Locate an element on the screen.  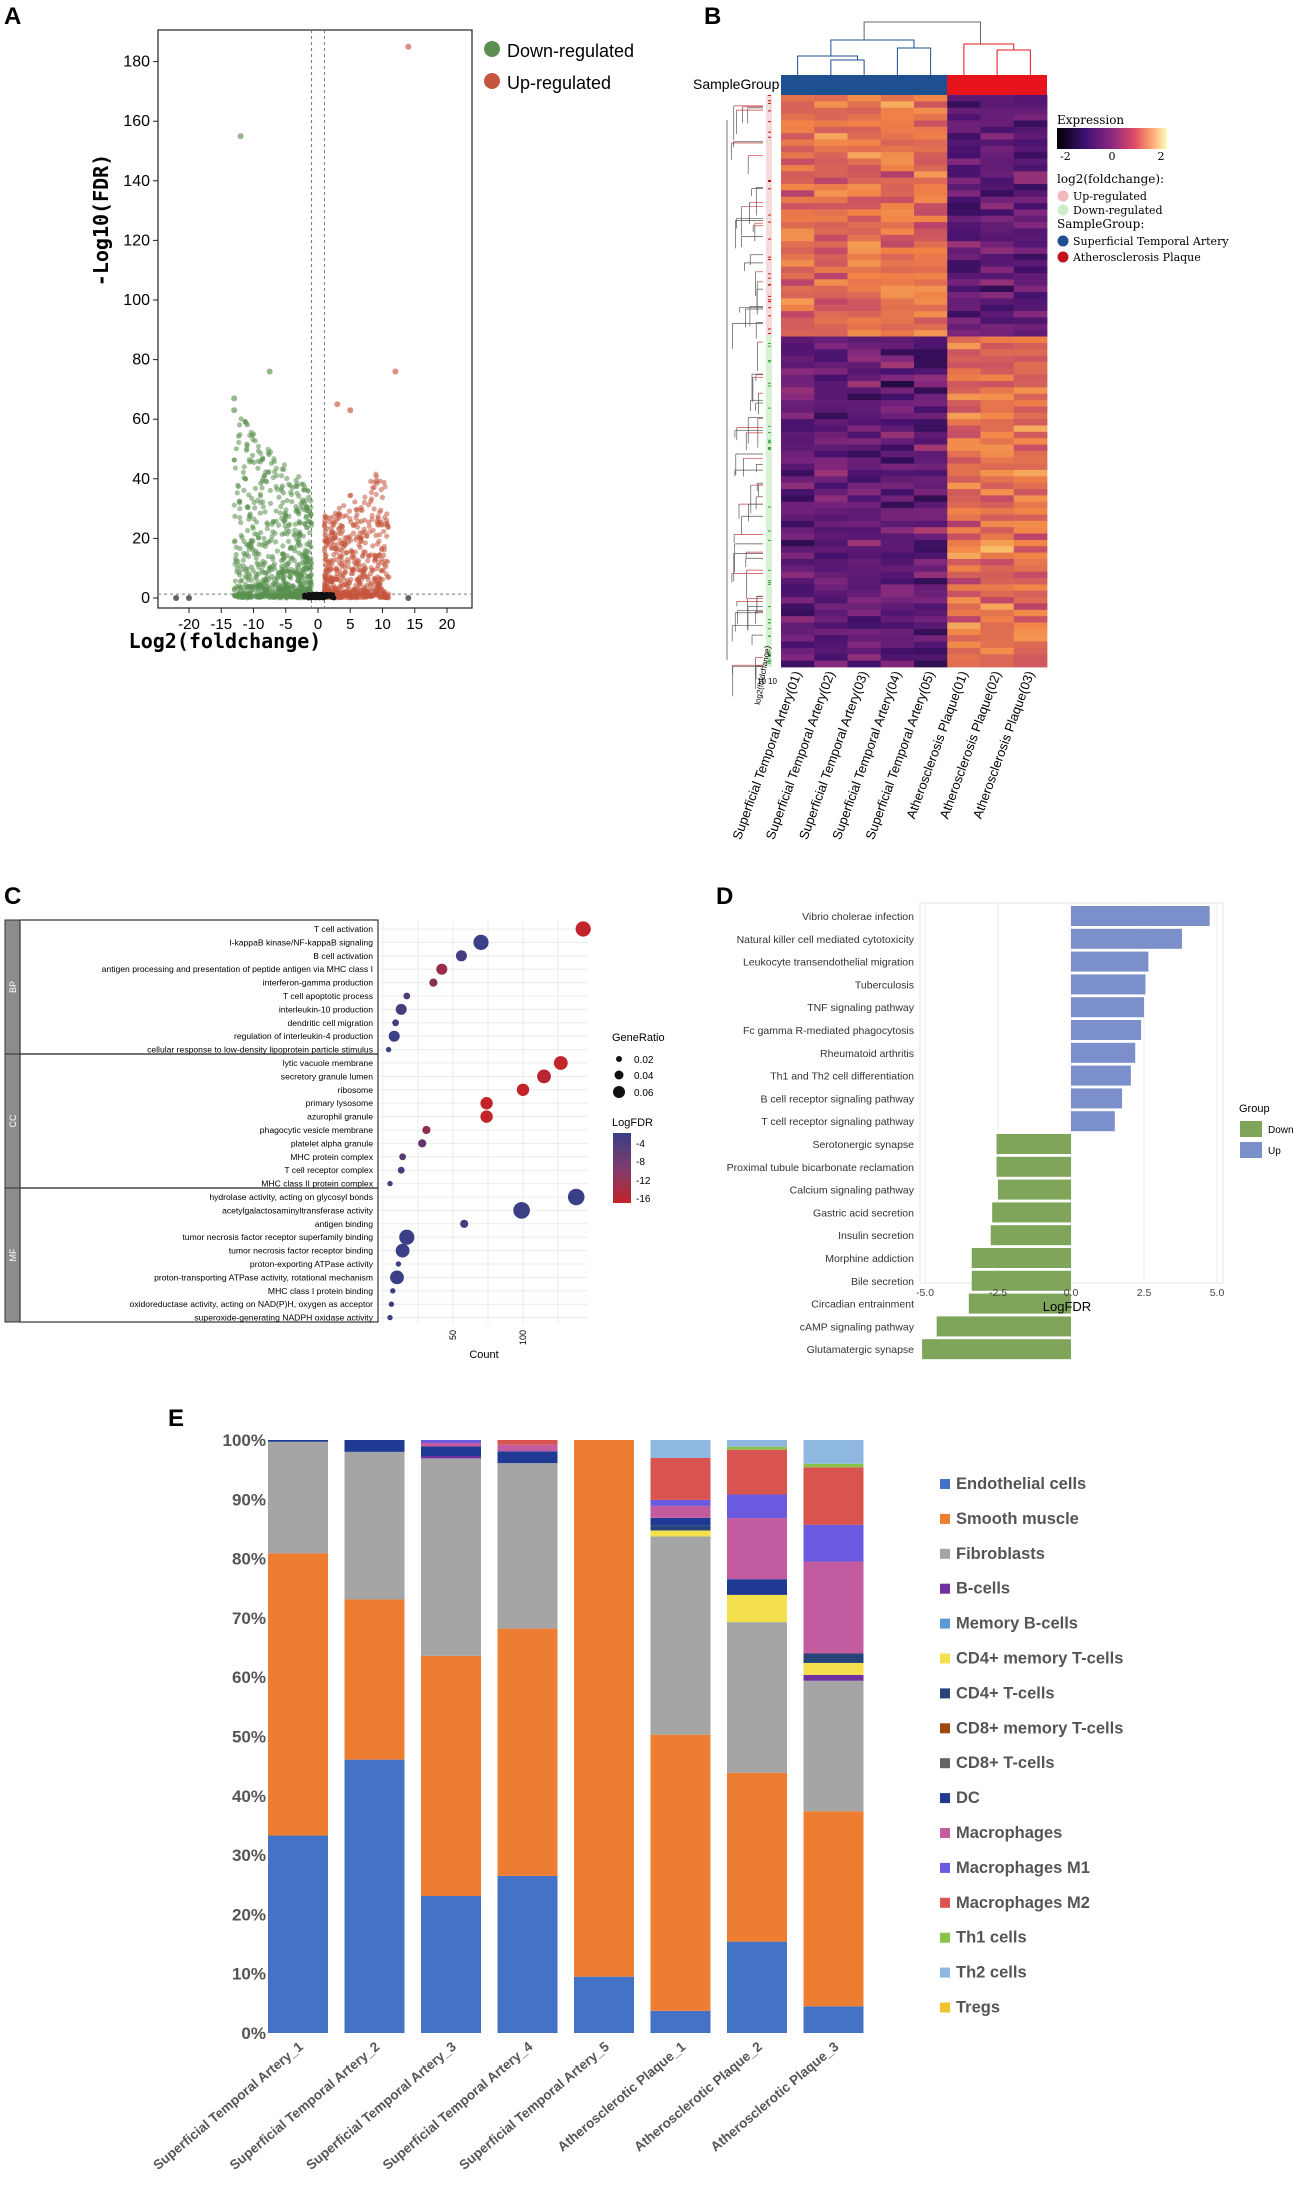
panel-c-xlabel: Count is located at coordinates (483, 1355).